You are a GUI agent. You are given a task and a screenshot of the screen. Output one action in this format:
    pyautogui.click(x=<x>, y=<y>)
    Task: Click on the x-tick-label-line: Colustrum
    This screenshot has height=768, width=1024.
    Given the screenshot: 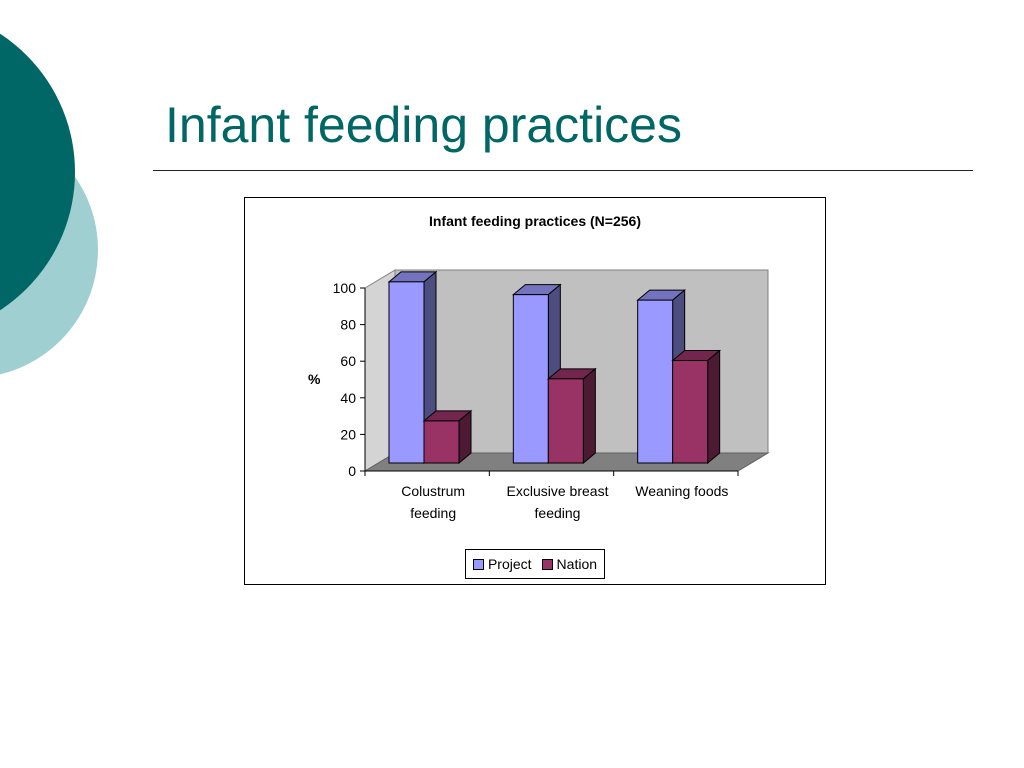 What is the action you would take?
    pyautogui.click(x=433, y=491)
    